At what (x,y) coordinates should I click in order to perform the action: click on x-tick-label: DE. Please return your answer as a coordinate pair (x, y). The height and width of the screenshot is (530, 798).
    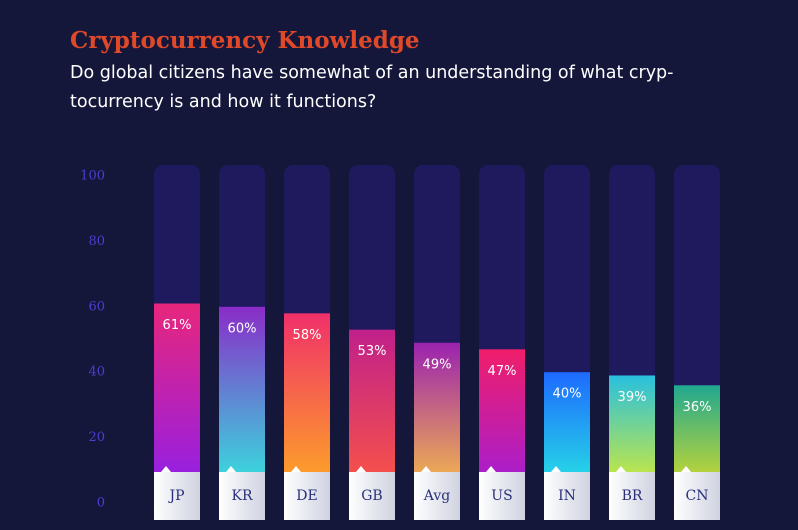
    Looking at the image, I should click on (306, 496).